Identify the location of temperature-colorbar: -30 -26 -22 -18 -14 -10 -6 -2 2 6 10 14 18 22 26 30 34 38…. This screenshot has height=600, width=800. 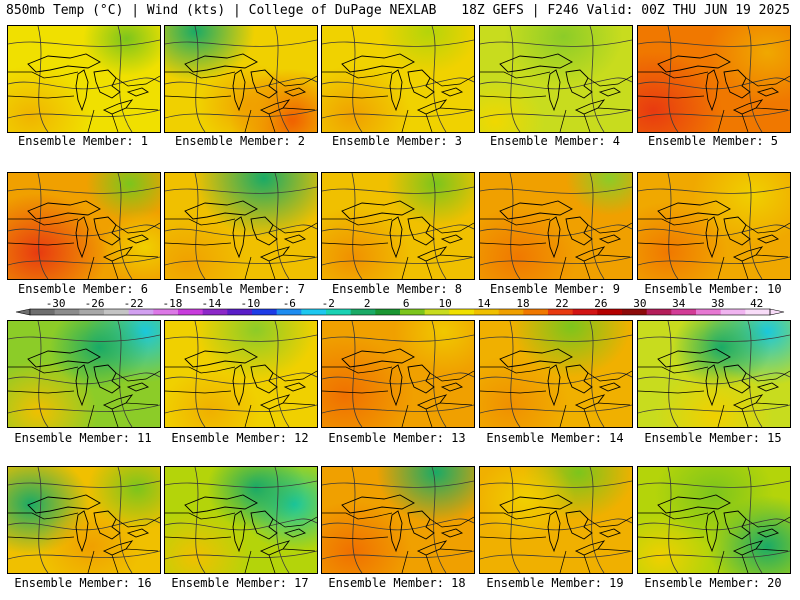
(400, 306).